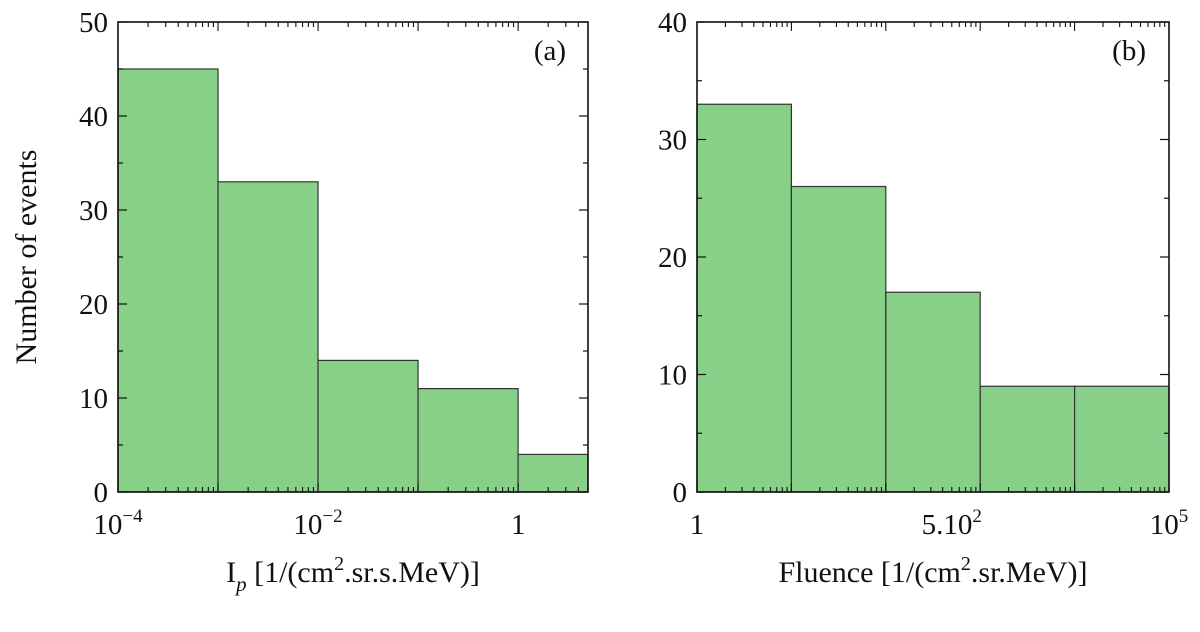  I want to click on x-tick-label: 10⁻⁴, so click(118, 523).